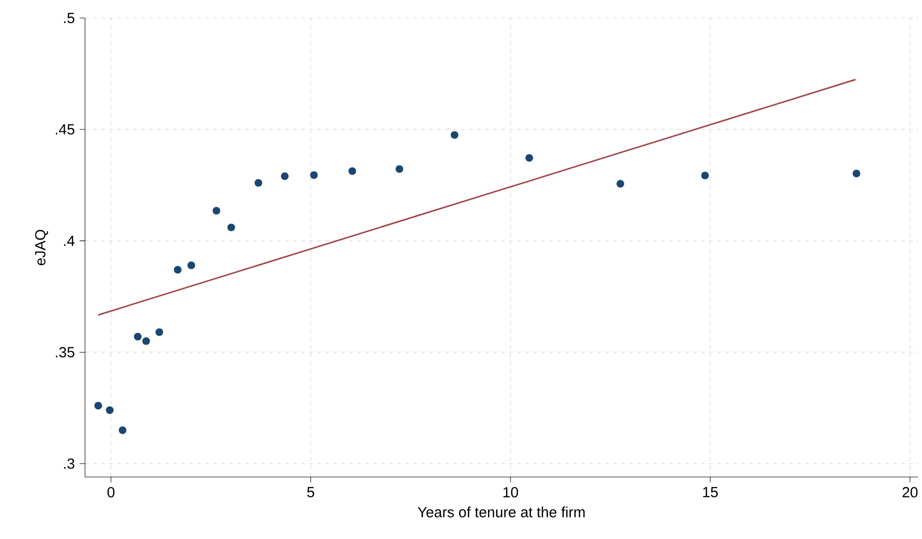  I want to click on y-tick-label: .5, so click(69, 18).